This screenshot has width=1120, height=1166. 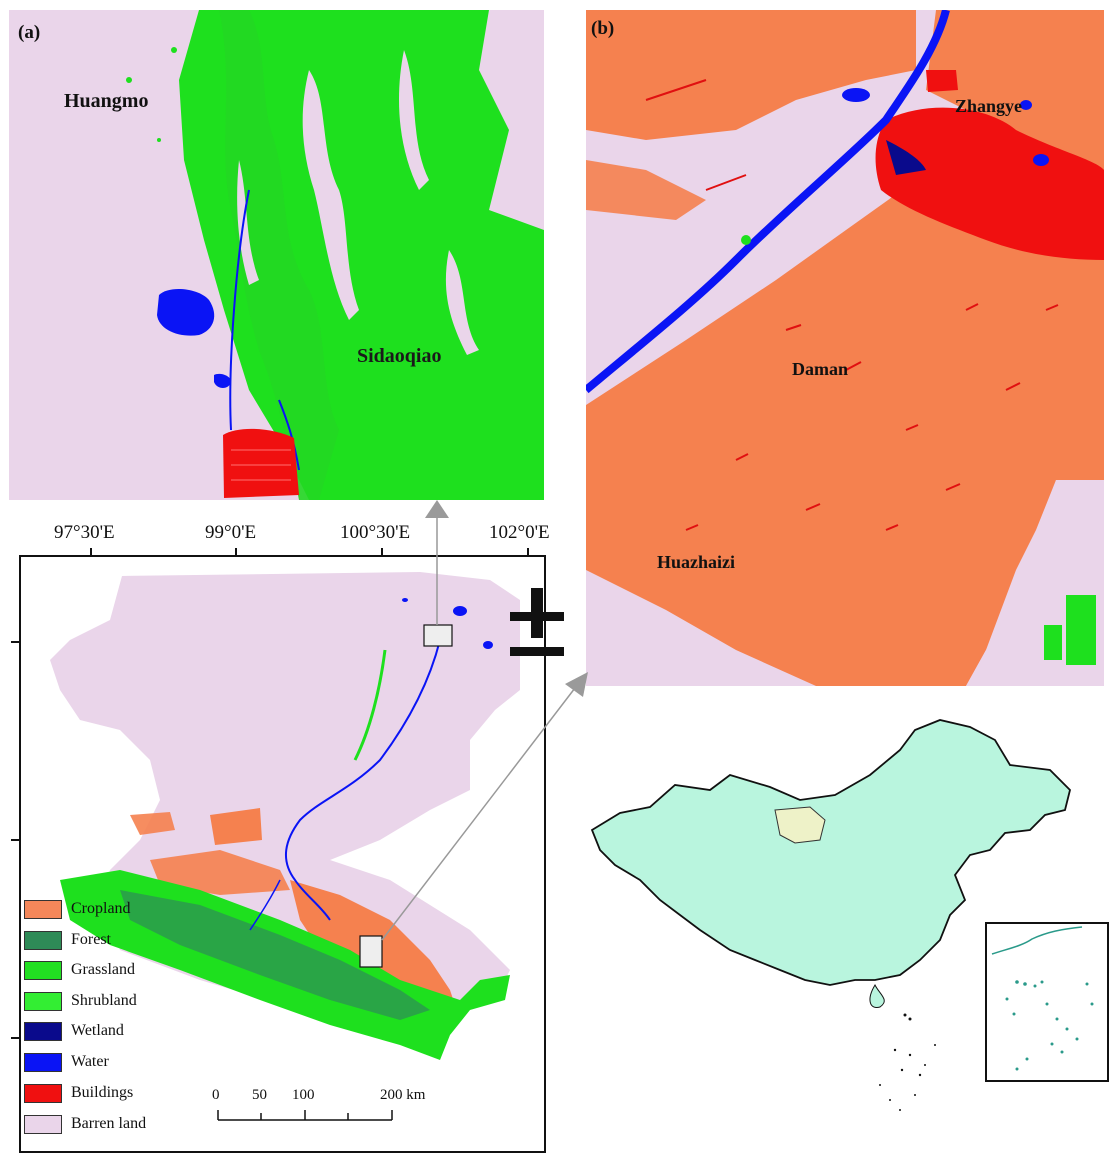 What do you see at coordinates (371, 951) in the screenshot?
I see `inset-box-b` at bounding box center [371, 951].